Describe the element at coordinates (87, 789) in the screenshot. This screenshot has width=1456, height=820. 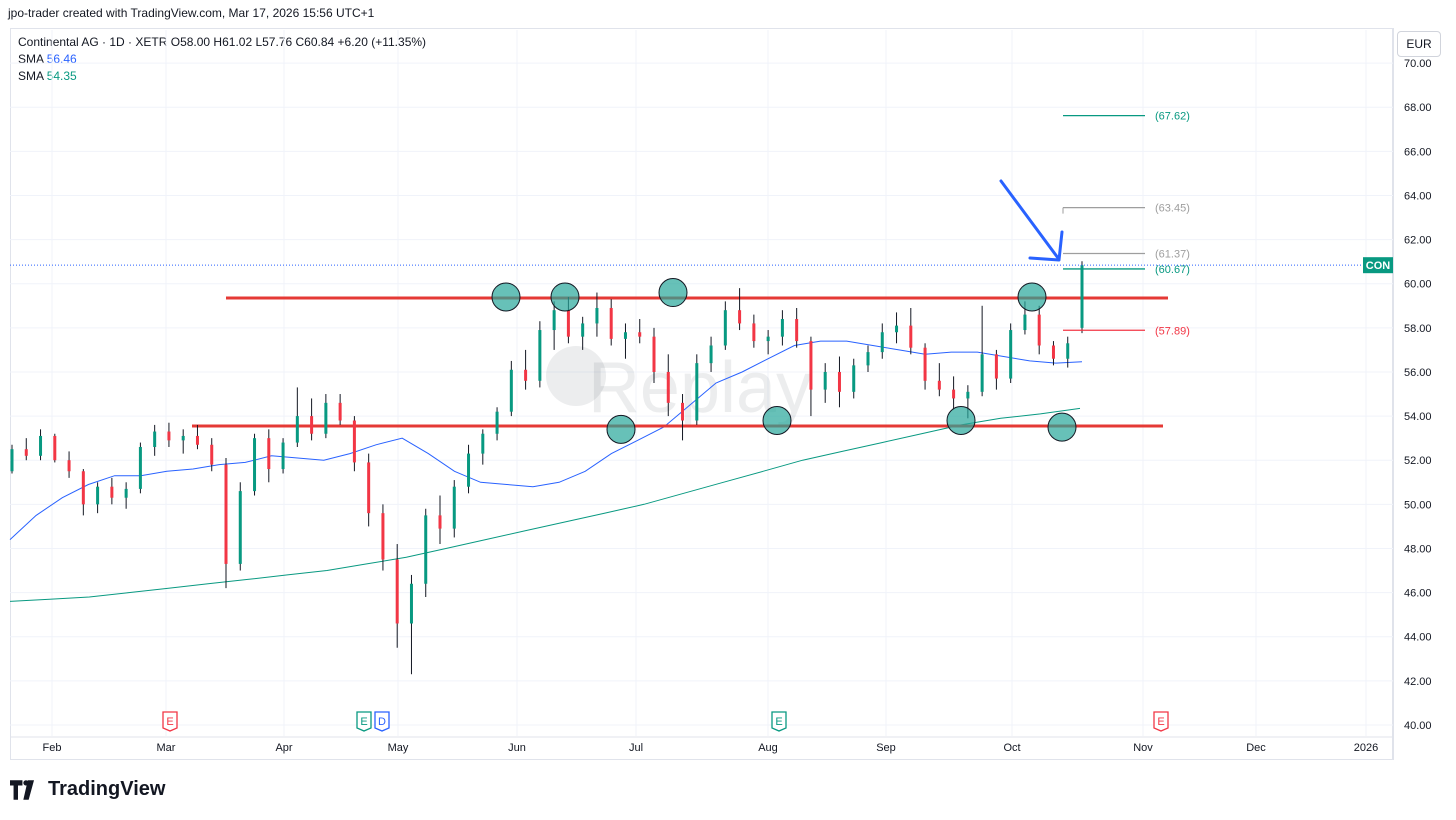
I see `tradingview-logo: TradingView` at that location.